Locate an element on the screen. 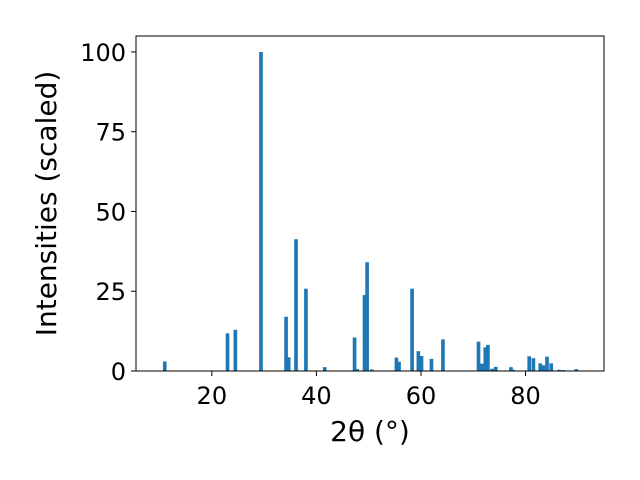 Image resolution: width=640 pixels, height=480 pixels. y-tick-label: 0 is located at coordinates (118, 372).